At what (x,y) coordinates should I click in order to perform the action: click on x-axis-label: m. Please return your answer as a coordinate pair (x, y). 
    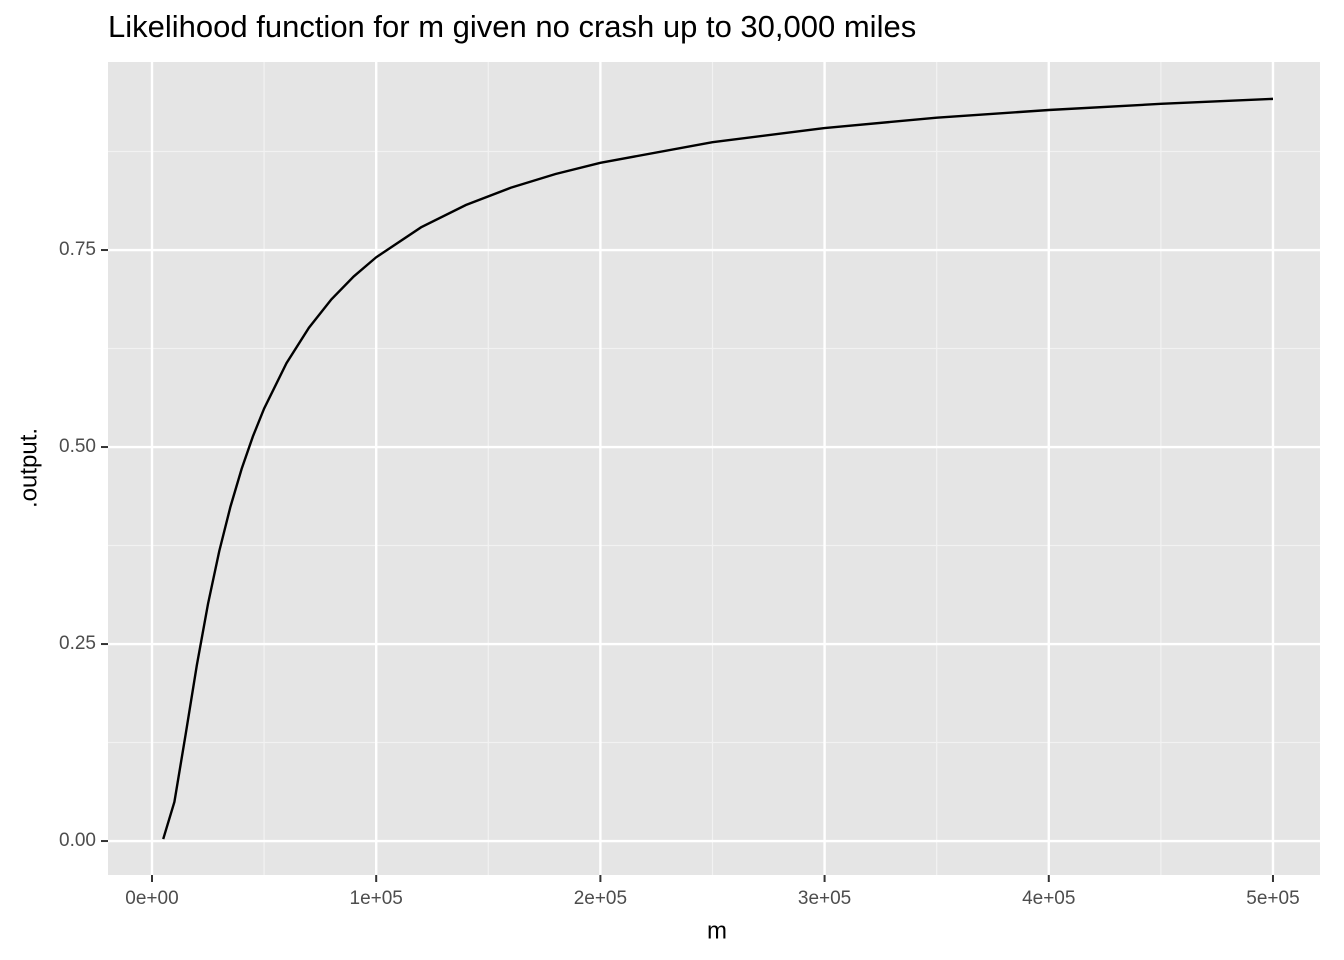
    Looking at the image, I should click on (717, 930).